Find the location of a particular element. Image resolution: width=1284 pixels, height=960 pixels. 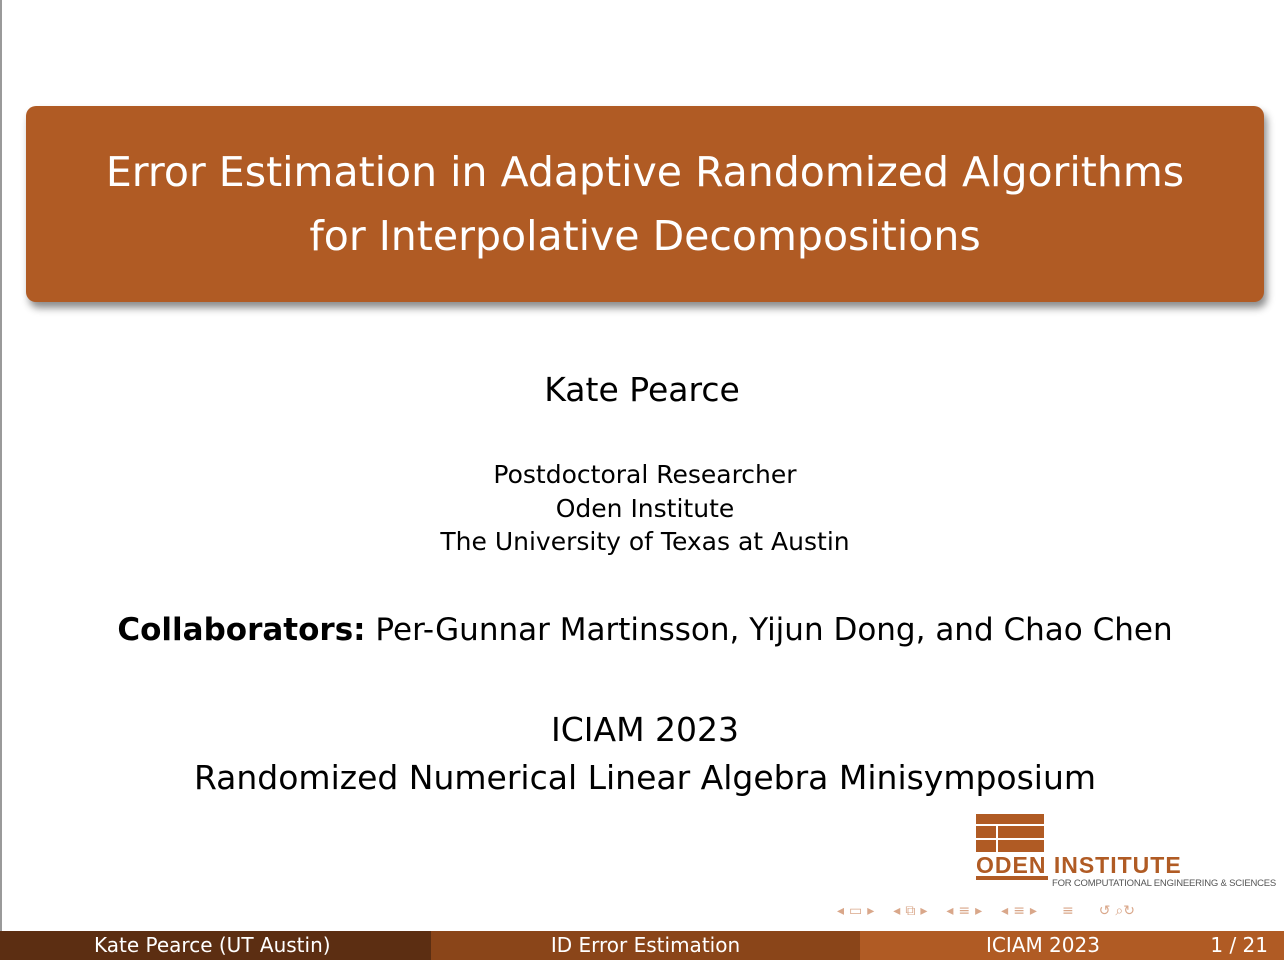

footer-middle: ID Error Estimation is located at coordinates (645, 945).